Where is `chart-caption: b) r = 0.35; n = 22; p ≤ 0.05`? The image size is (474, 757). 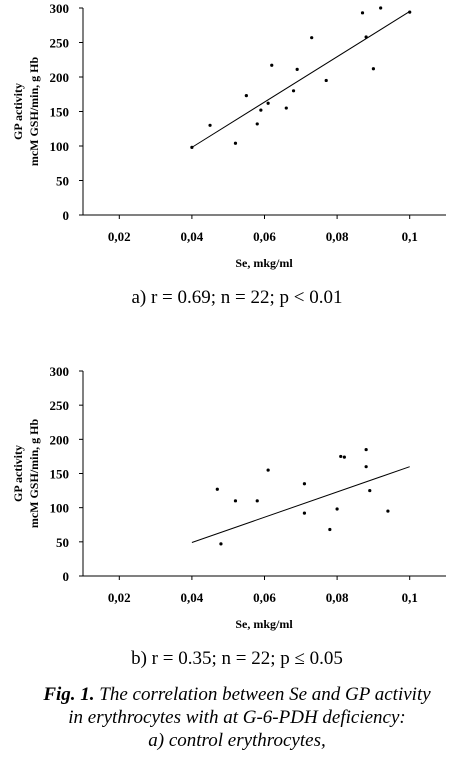
chart-caption: b) r = 0.35; n = 22; p ≤ 0.05 is located at coordinates (237, 658).